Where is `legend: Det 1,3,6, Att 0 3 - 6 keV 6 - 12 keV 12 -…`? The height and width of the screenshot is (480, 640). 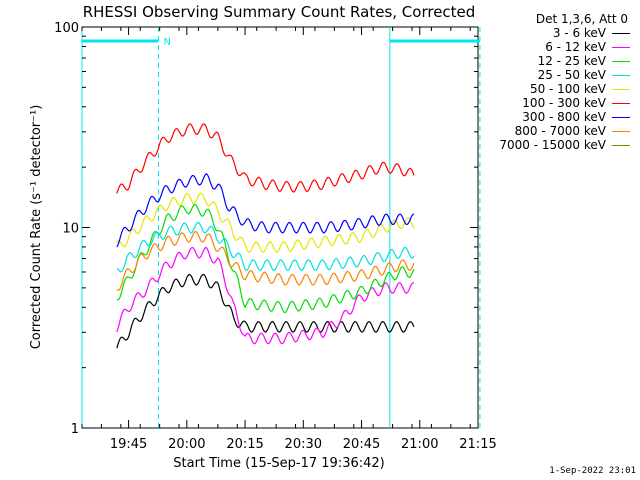
legend: Det 1,3,6, Att 0 3 - 6 keV 6 - 12 keV 12 -… is located at coordinates (557, 82).